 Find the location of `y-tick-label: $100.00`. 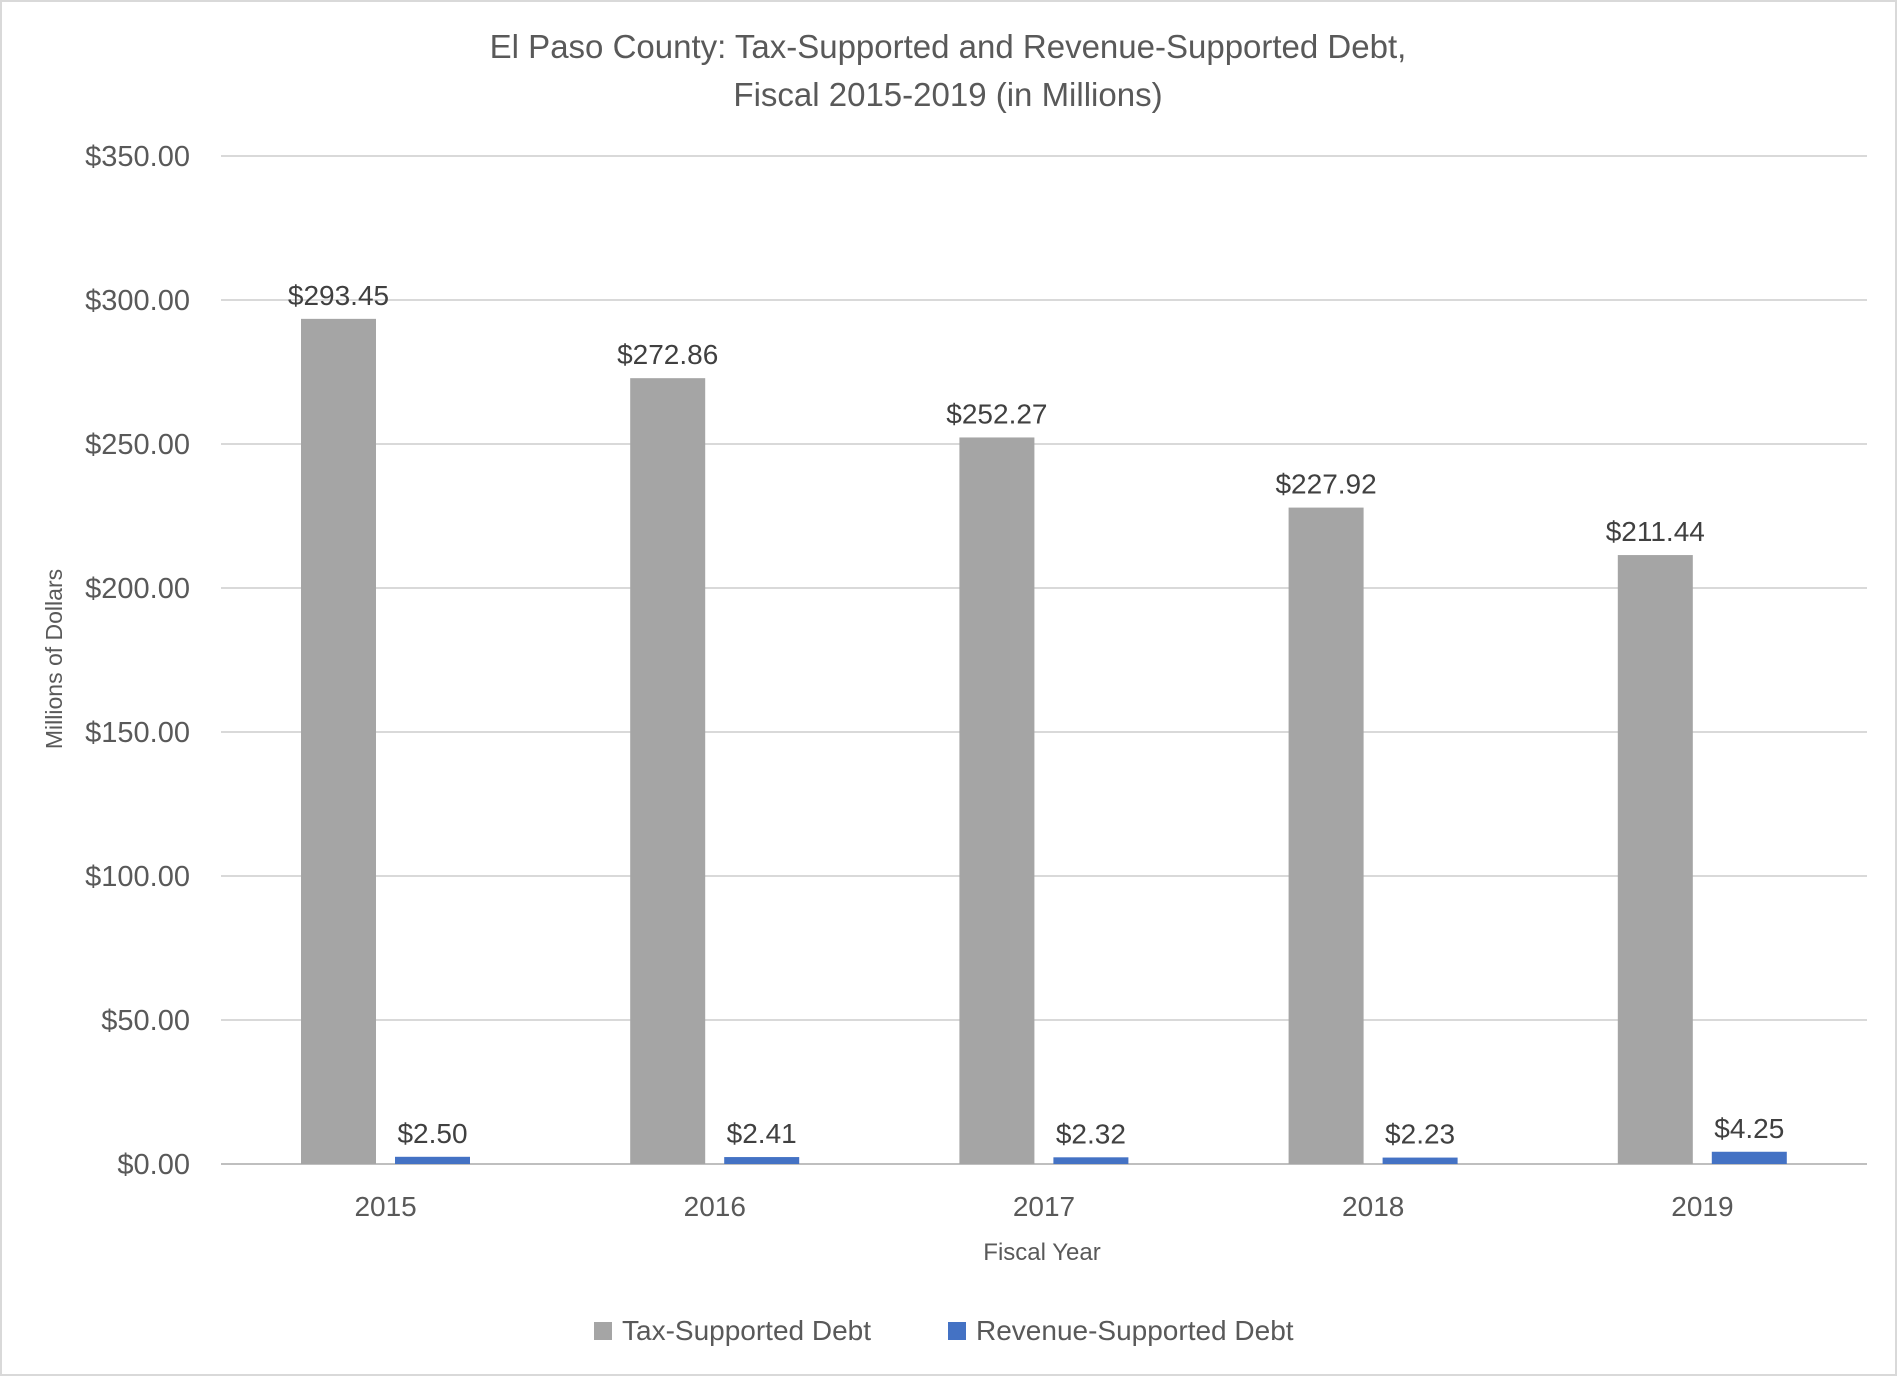

y-tick-label: $100.00 is located at coordinates (137, 877).